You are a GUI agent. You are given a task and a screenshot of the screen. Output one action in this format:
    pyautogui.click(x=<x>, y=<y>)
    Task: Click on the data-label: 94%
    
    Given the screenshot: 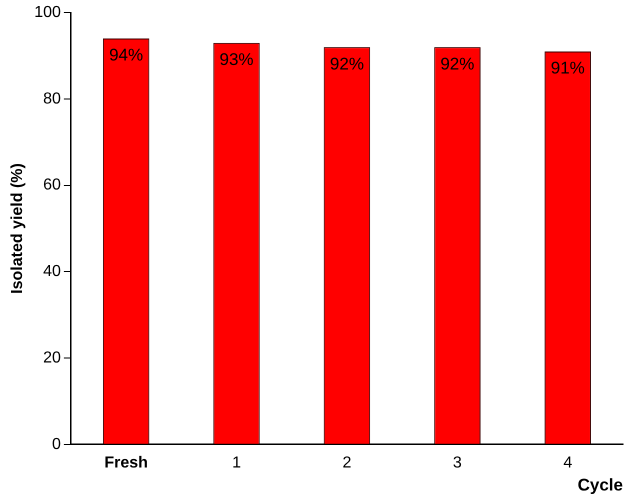 What is the action you would take?
    pyautogui.click(x=126, y=55)
    